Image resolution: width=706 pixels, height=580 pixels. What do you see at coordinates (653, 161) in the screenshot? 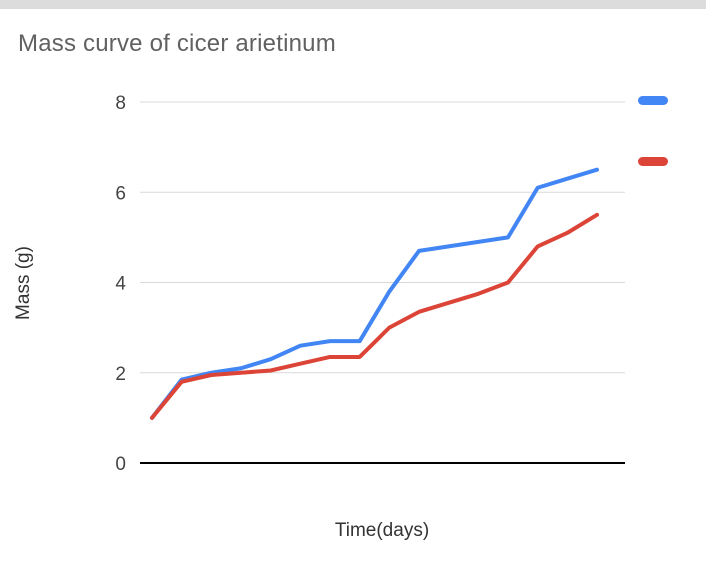
I see `red-series-swatch` at bounding box center [653, 161].